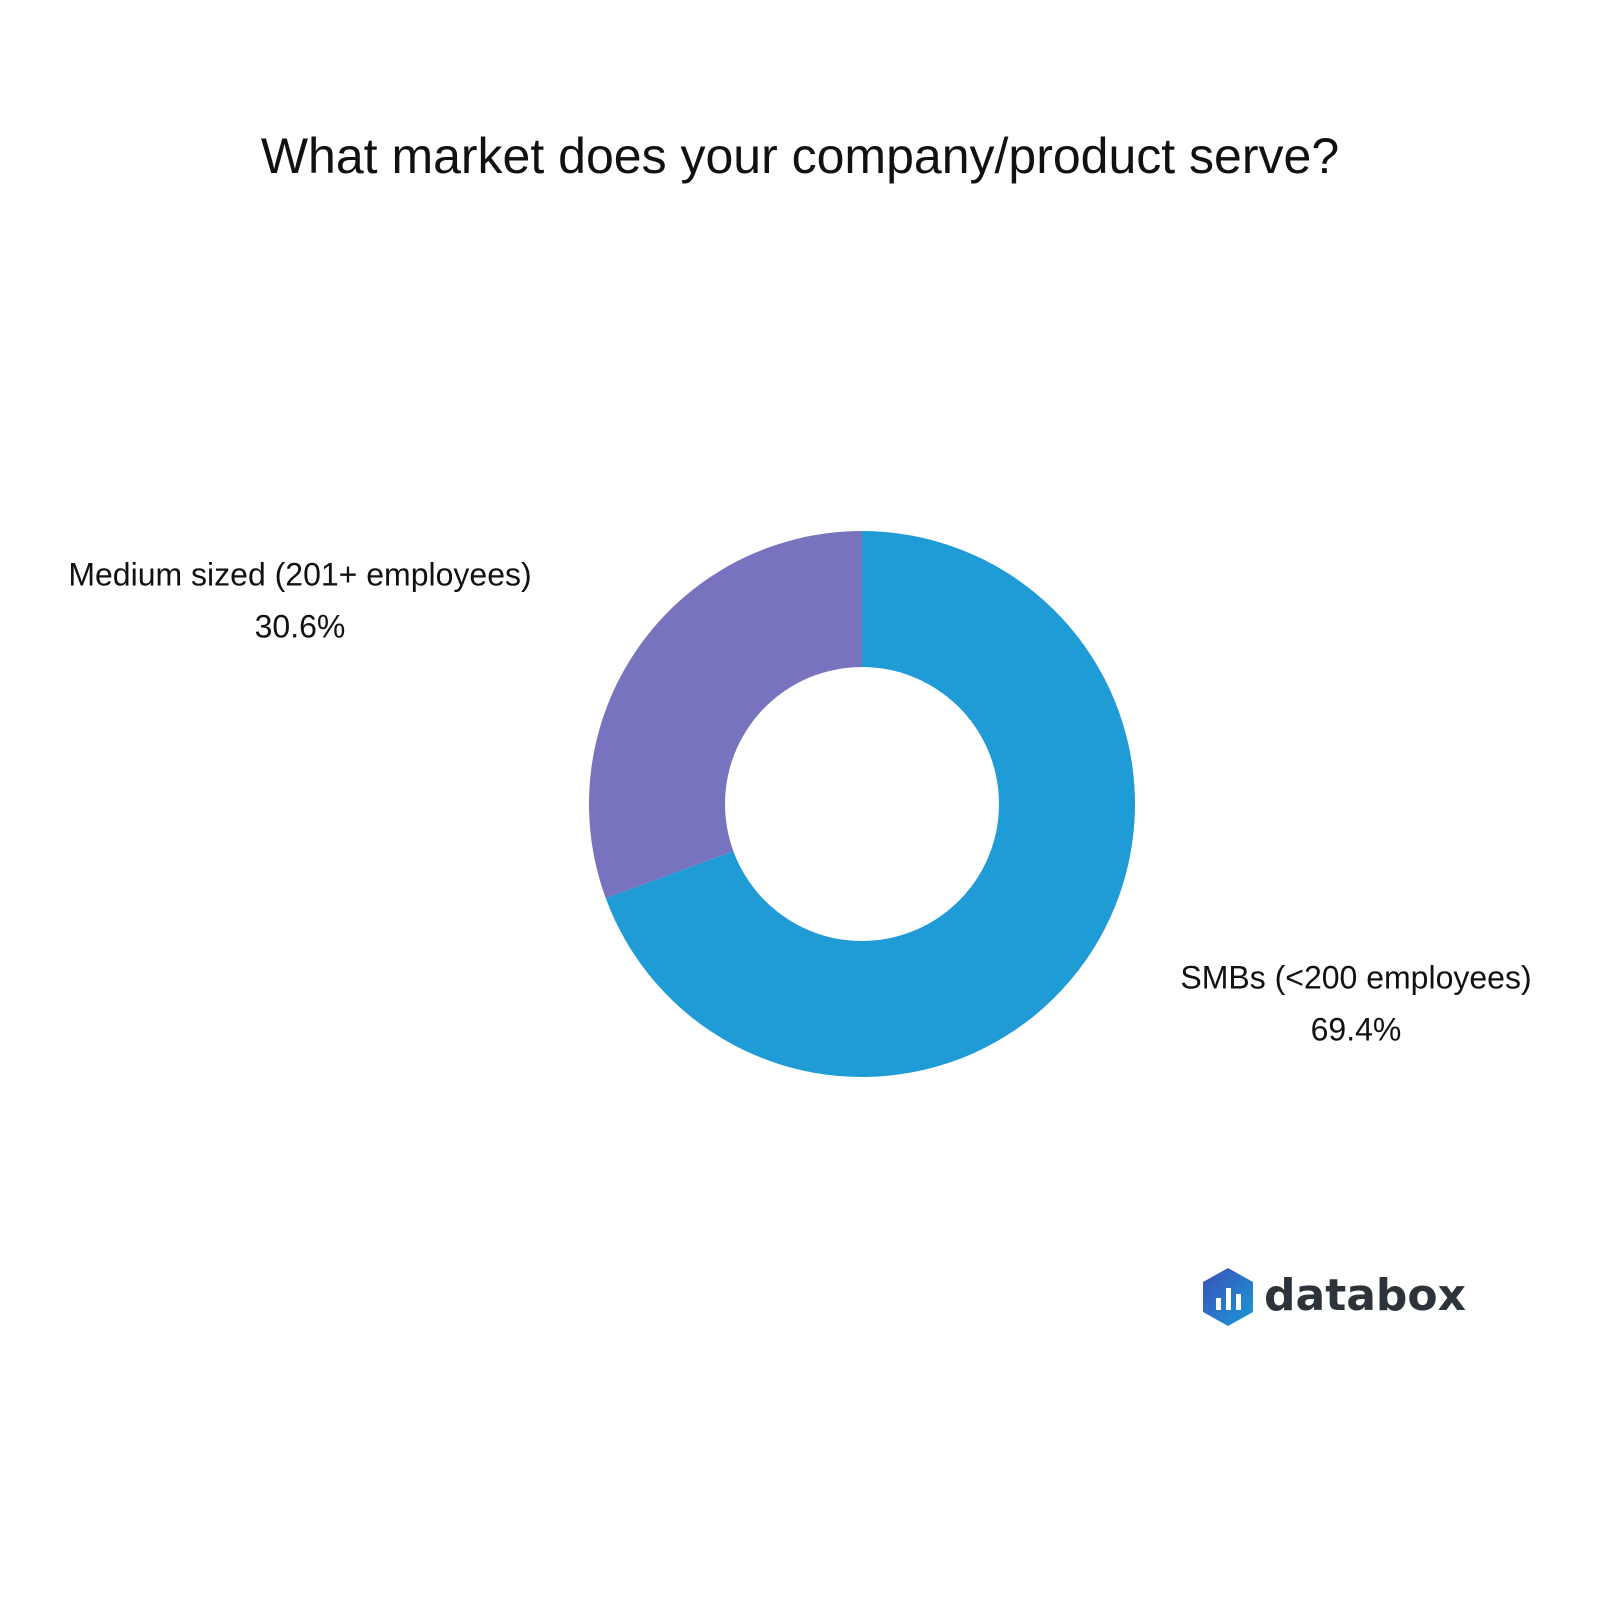  What do you see at coordinates (299, 574) in the screenshot?
I see `segment-label: Medium sized (201+ employees)` at bounding box center [299, 574].